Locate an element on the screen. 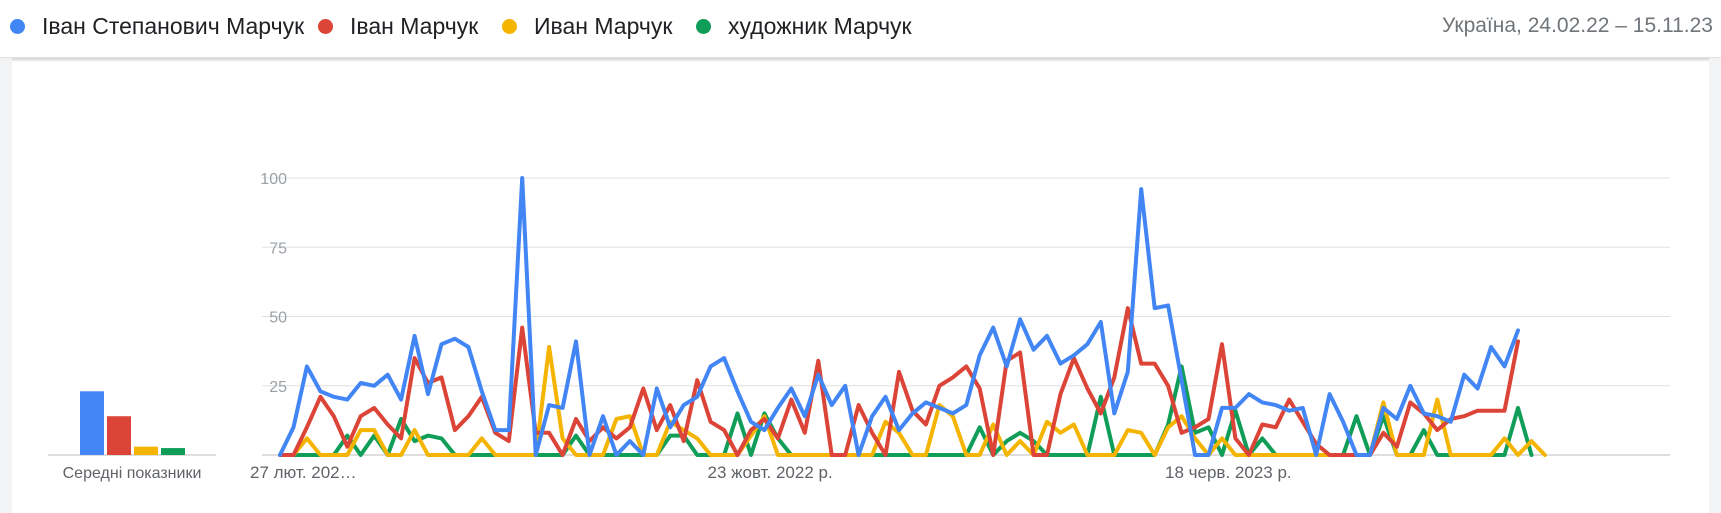 This screenshot has width=1721, height=513. legend-item-series-4: художник Марчук is located at coordinates (804, 26).